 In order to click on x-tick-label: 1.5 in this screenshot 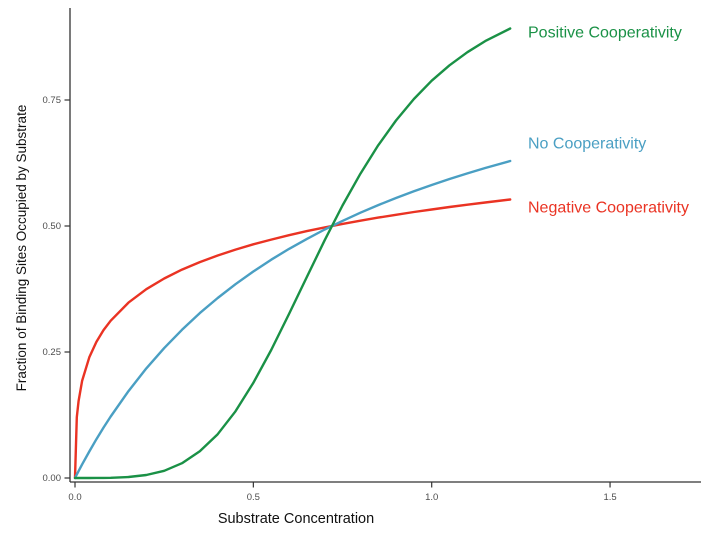, I will do `click(609, 497)`.